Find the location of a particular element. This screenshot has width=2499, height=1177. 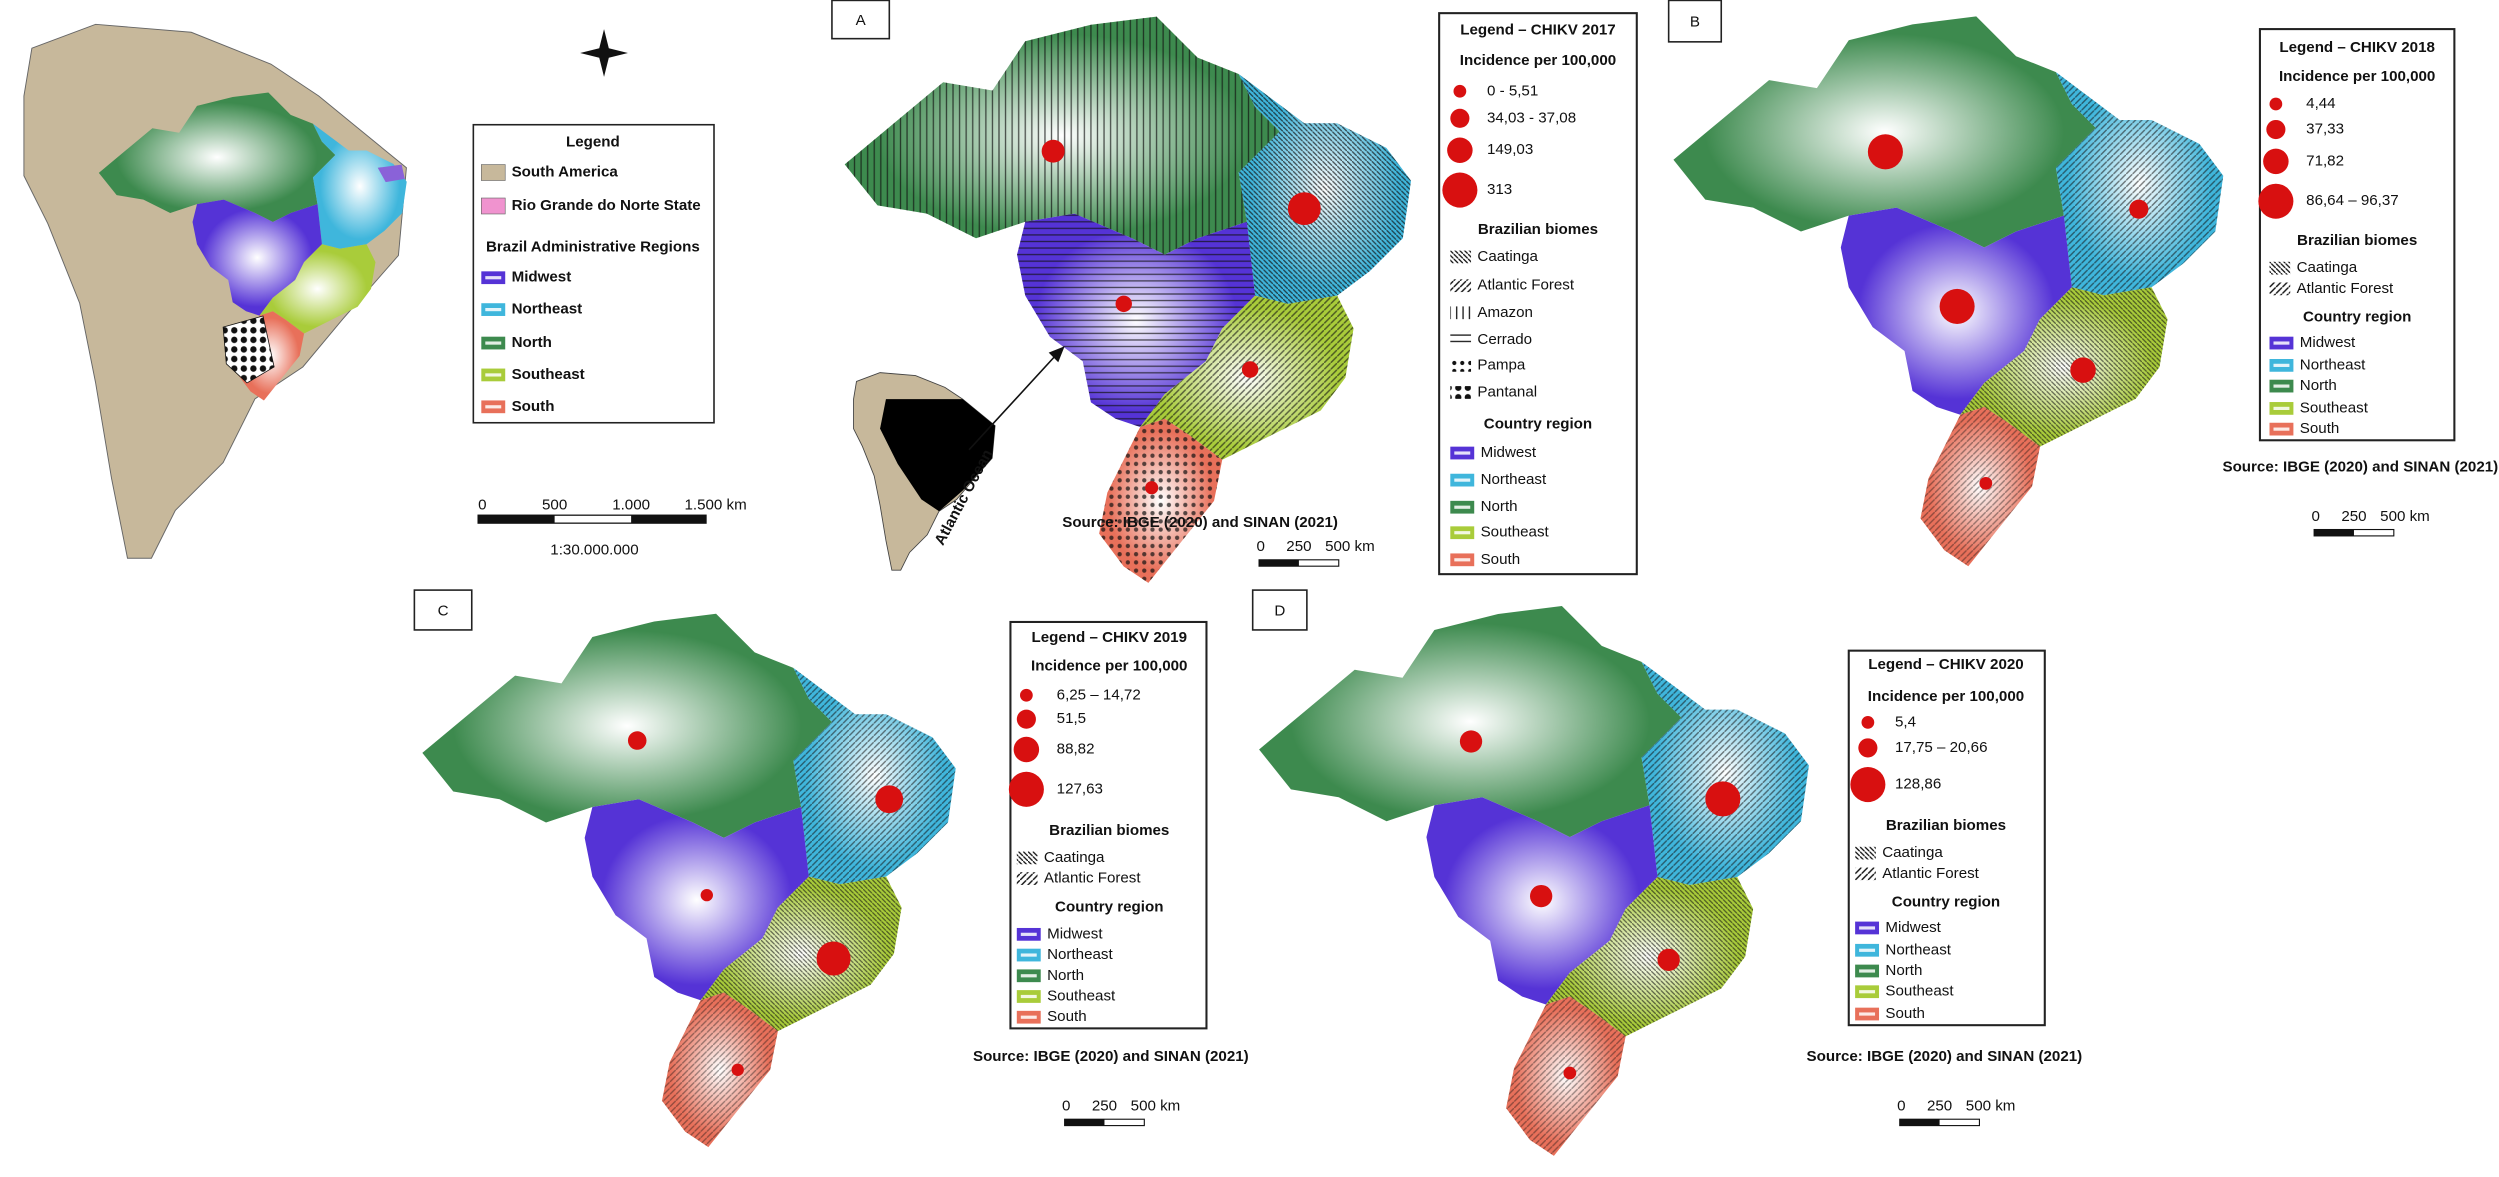

legend-item: Pantanal is located at coordinates (1507, 391).